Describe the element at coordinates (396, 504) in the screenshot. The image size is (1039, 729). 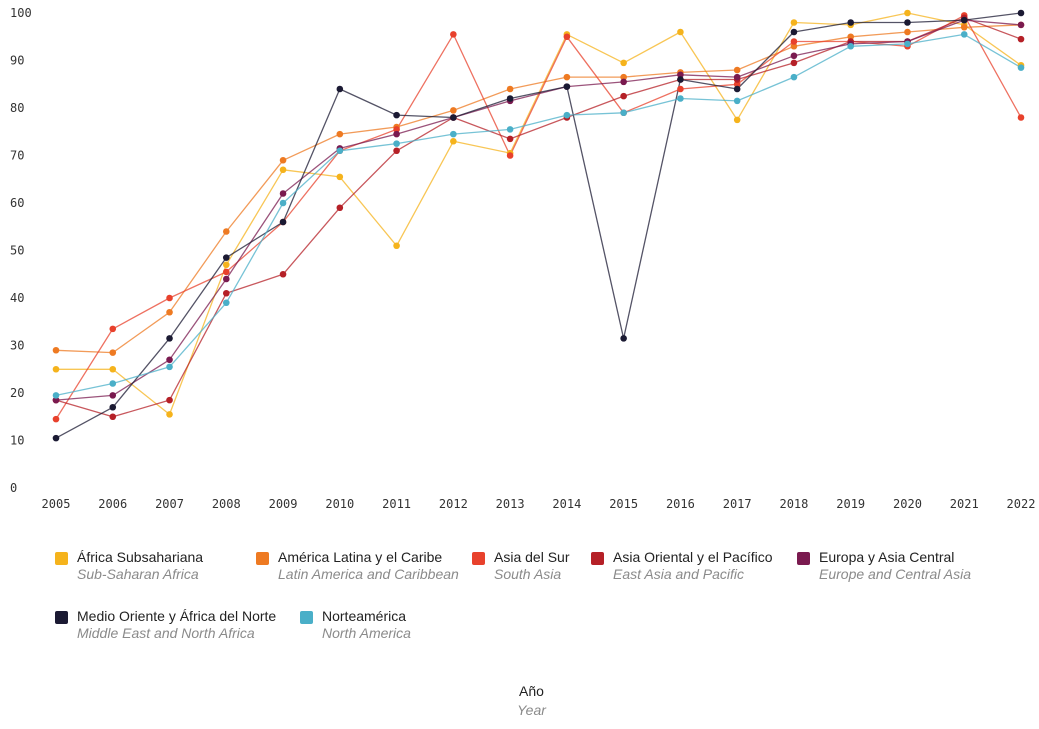
I see `x-tick-label: 2011` at that location.